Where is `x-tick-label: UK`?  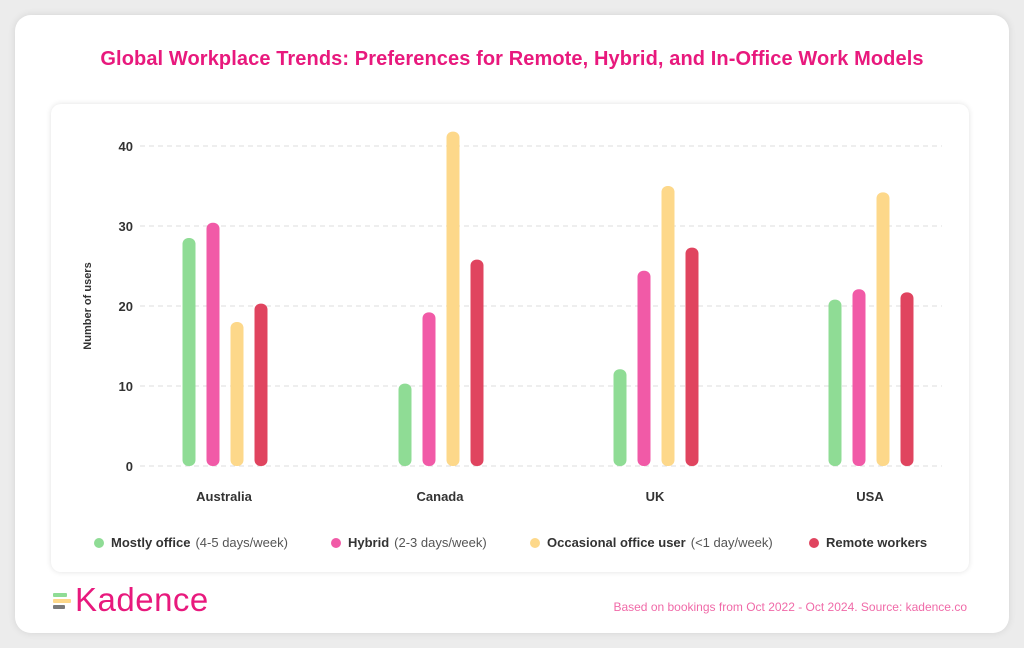 x-tick-label: UK is located at coordinates (655, 496).